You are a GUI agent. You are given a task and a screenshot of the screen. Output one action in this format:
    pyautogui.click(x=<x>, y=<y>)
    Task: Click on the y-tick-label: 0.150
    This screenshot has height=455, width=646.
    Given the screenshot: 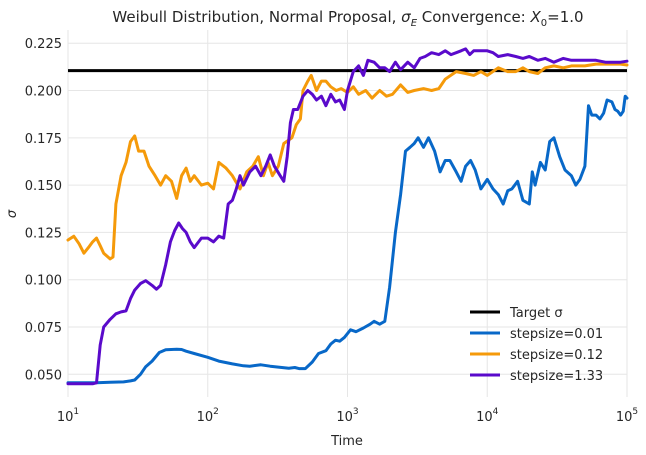 What is the action you would take?
    pyautogui.click(x=43, y=186)
    